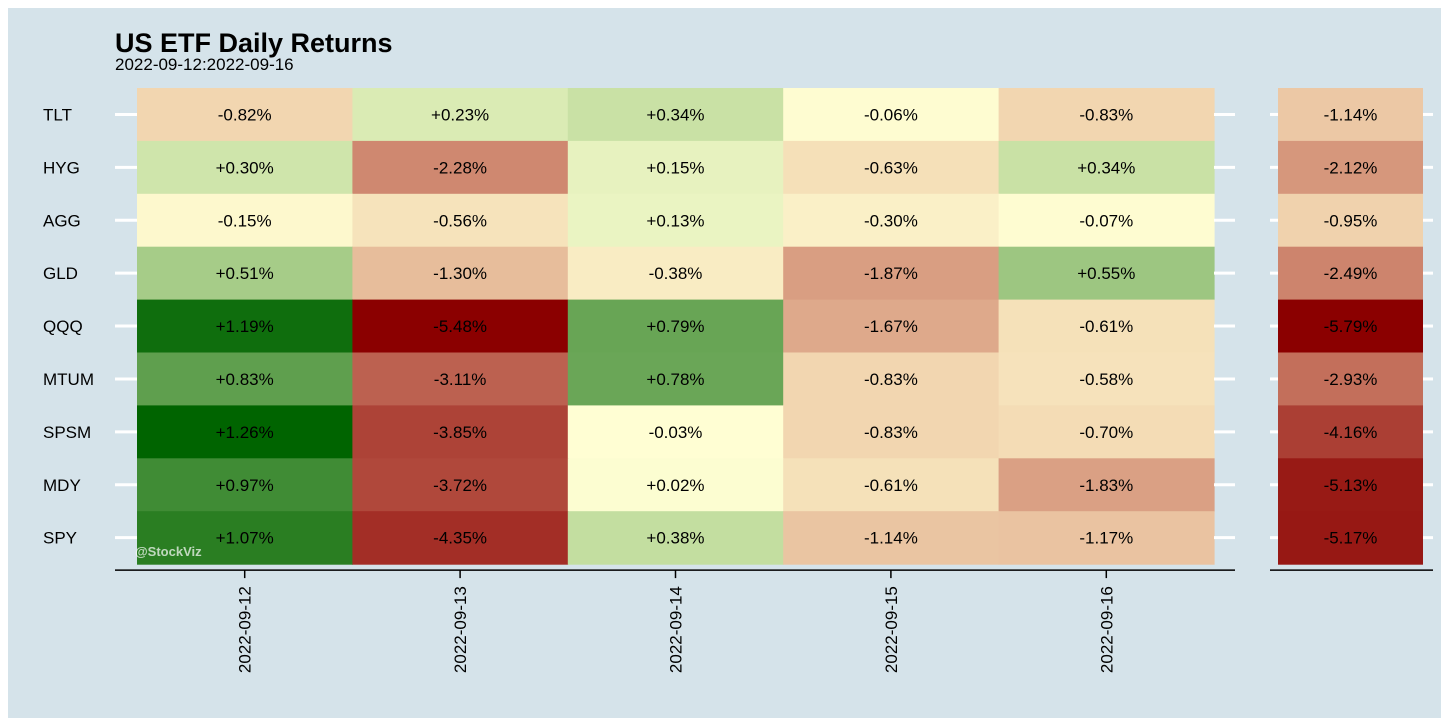 This screenshot has height=728, width=1456. Describe the element at coordinates (62, 220) in the screenshot. I see `row-label-agg: AGG` at that location.